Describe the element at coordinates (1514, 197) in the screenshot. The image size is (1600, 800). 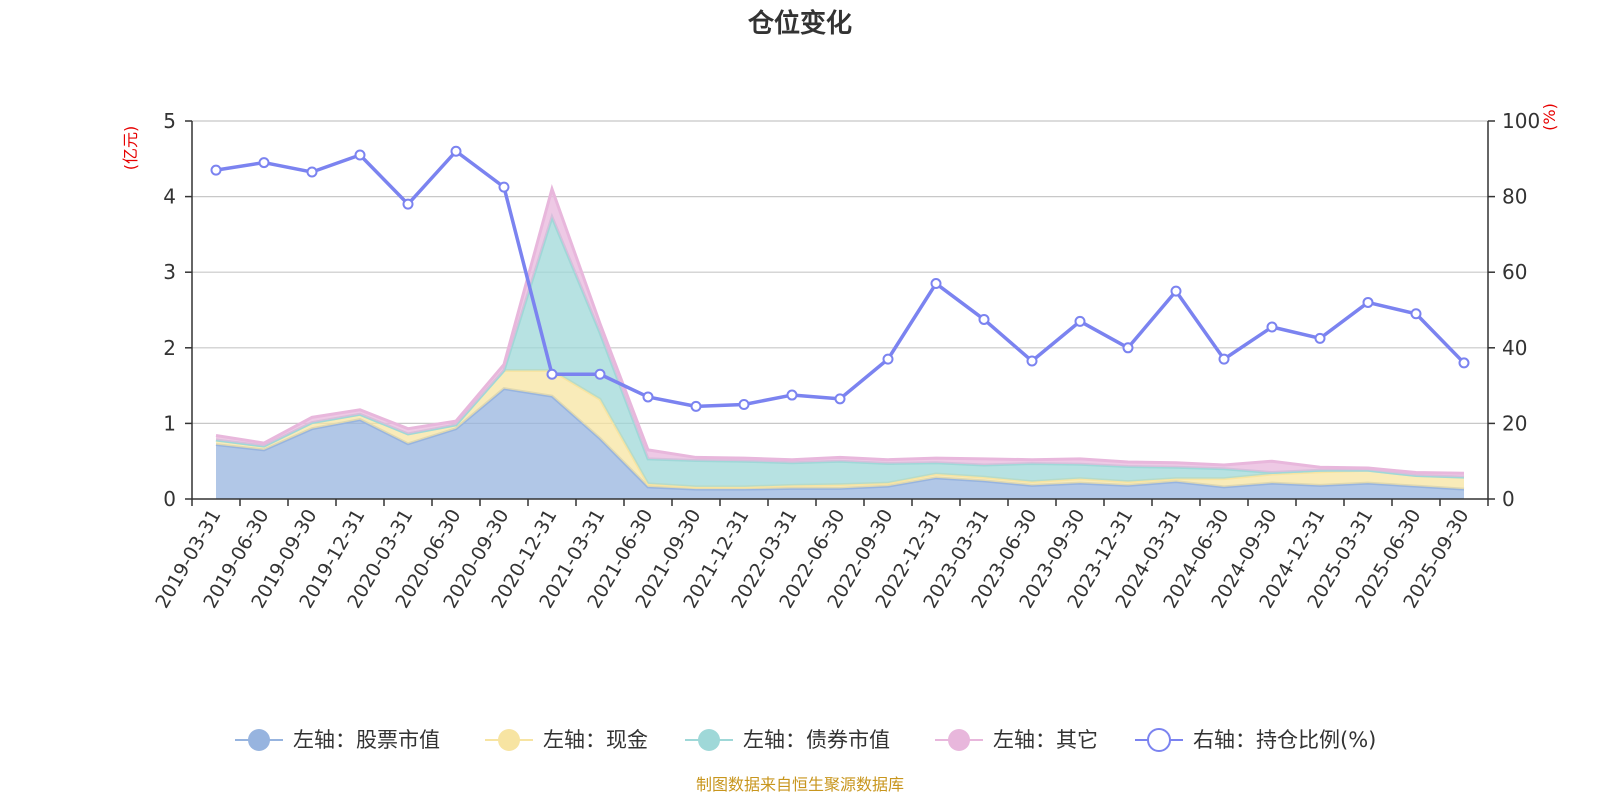
I see `right-tick-label: 80` at that location.